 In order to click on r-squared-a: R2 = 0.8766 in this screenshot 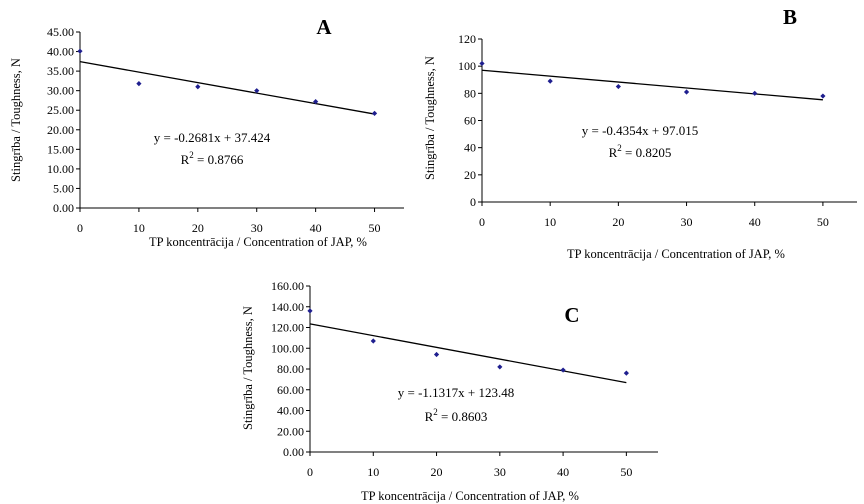, I will do `click(212, 158)`.